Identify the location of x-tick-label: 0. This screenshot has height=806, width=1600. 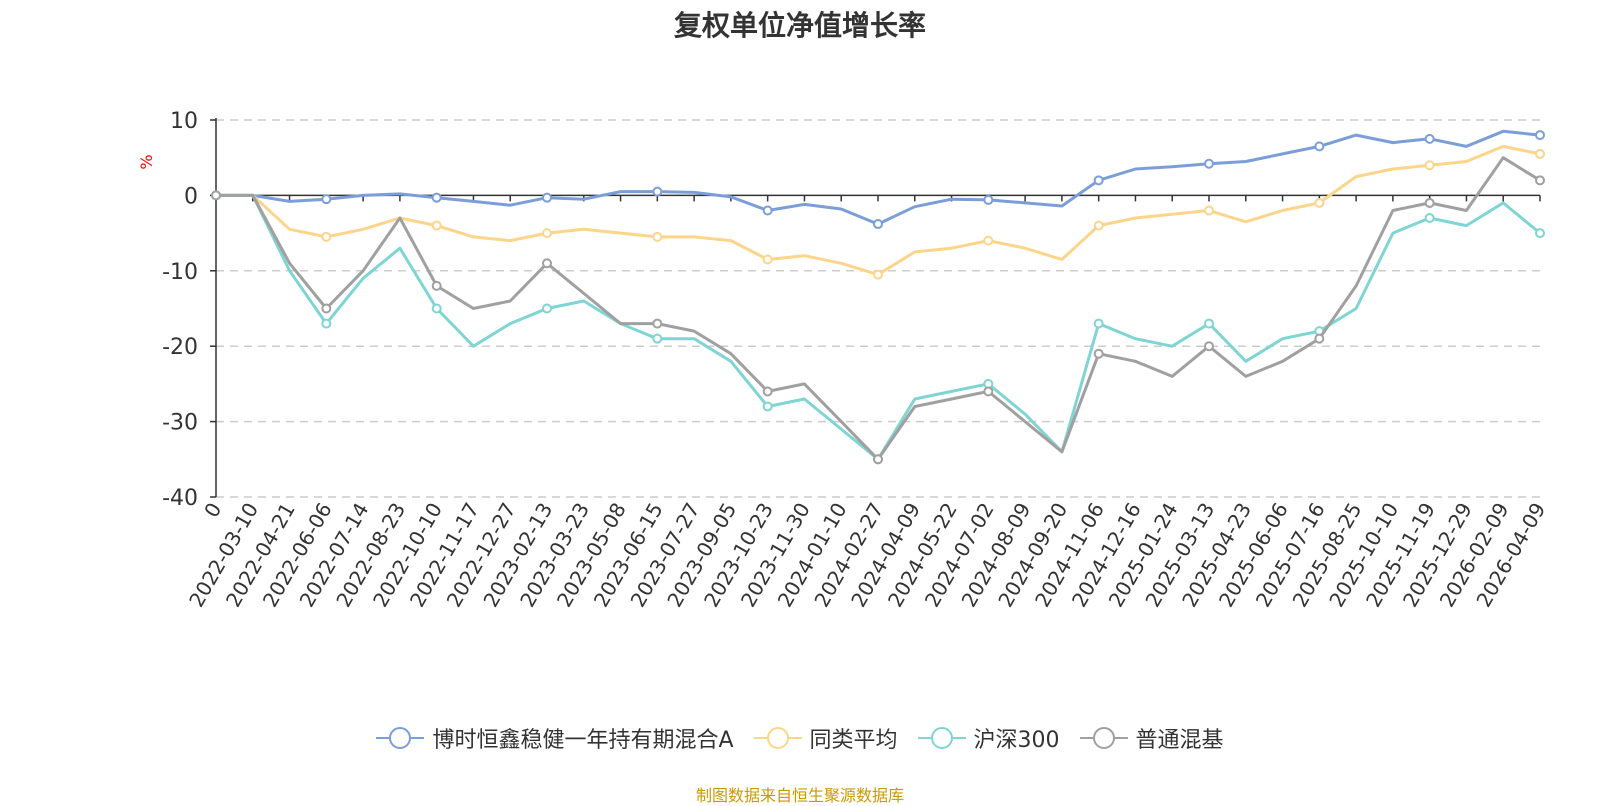
(212, 510).